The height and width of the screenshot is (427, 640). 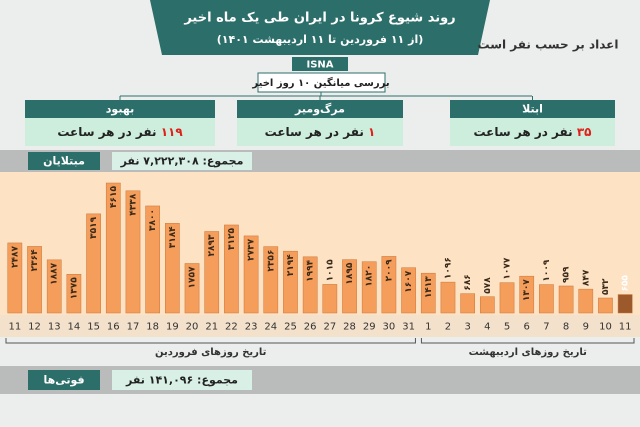 I want to click on value-label: ۶۸۶, so click(x=468, y=282).